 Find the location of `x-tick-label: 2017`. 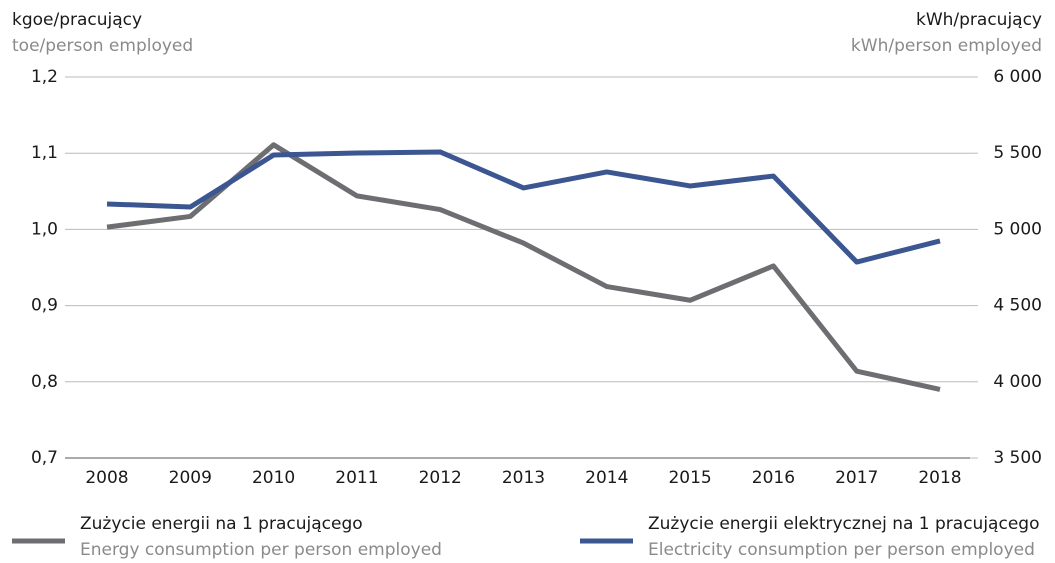

x-tick-label: 2017 is located at coordinates (856, 478).